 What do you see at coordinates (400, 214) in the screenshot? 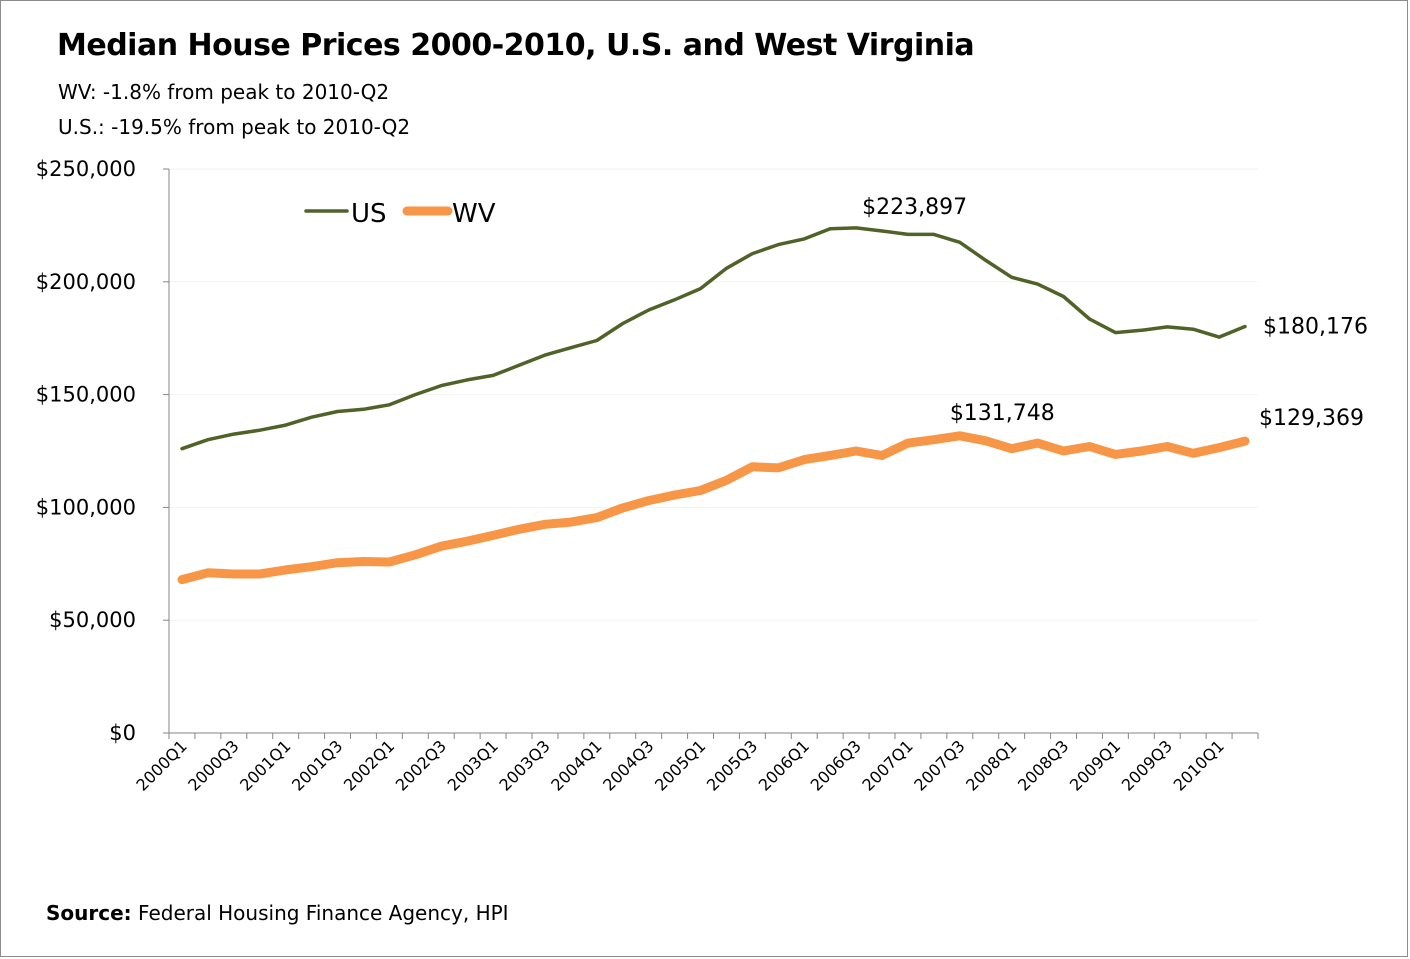
I see `legend: US WV` at bounding box center [400, 214].